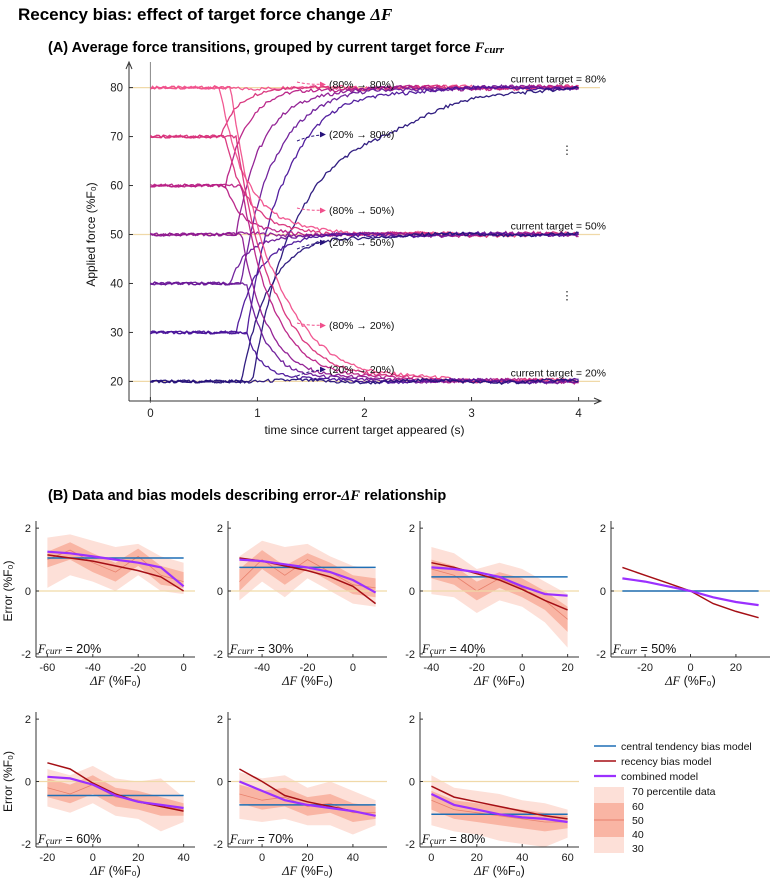 This screenshot has width=779, height=890. Describe the element at coordinates (578, 414) in the screenshot. I see `x-tick-label: 4` at that location.